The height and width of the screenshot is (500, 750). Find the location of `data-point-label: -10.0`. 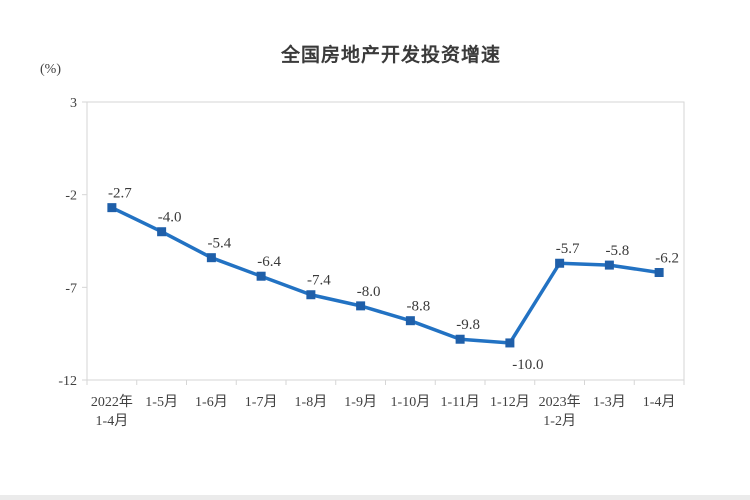

data-point-label: -10.0 is located at coordinates (527, 365).